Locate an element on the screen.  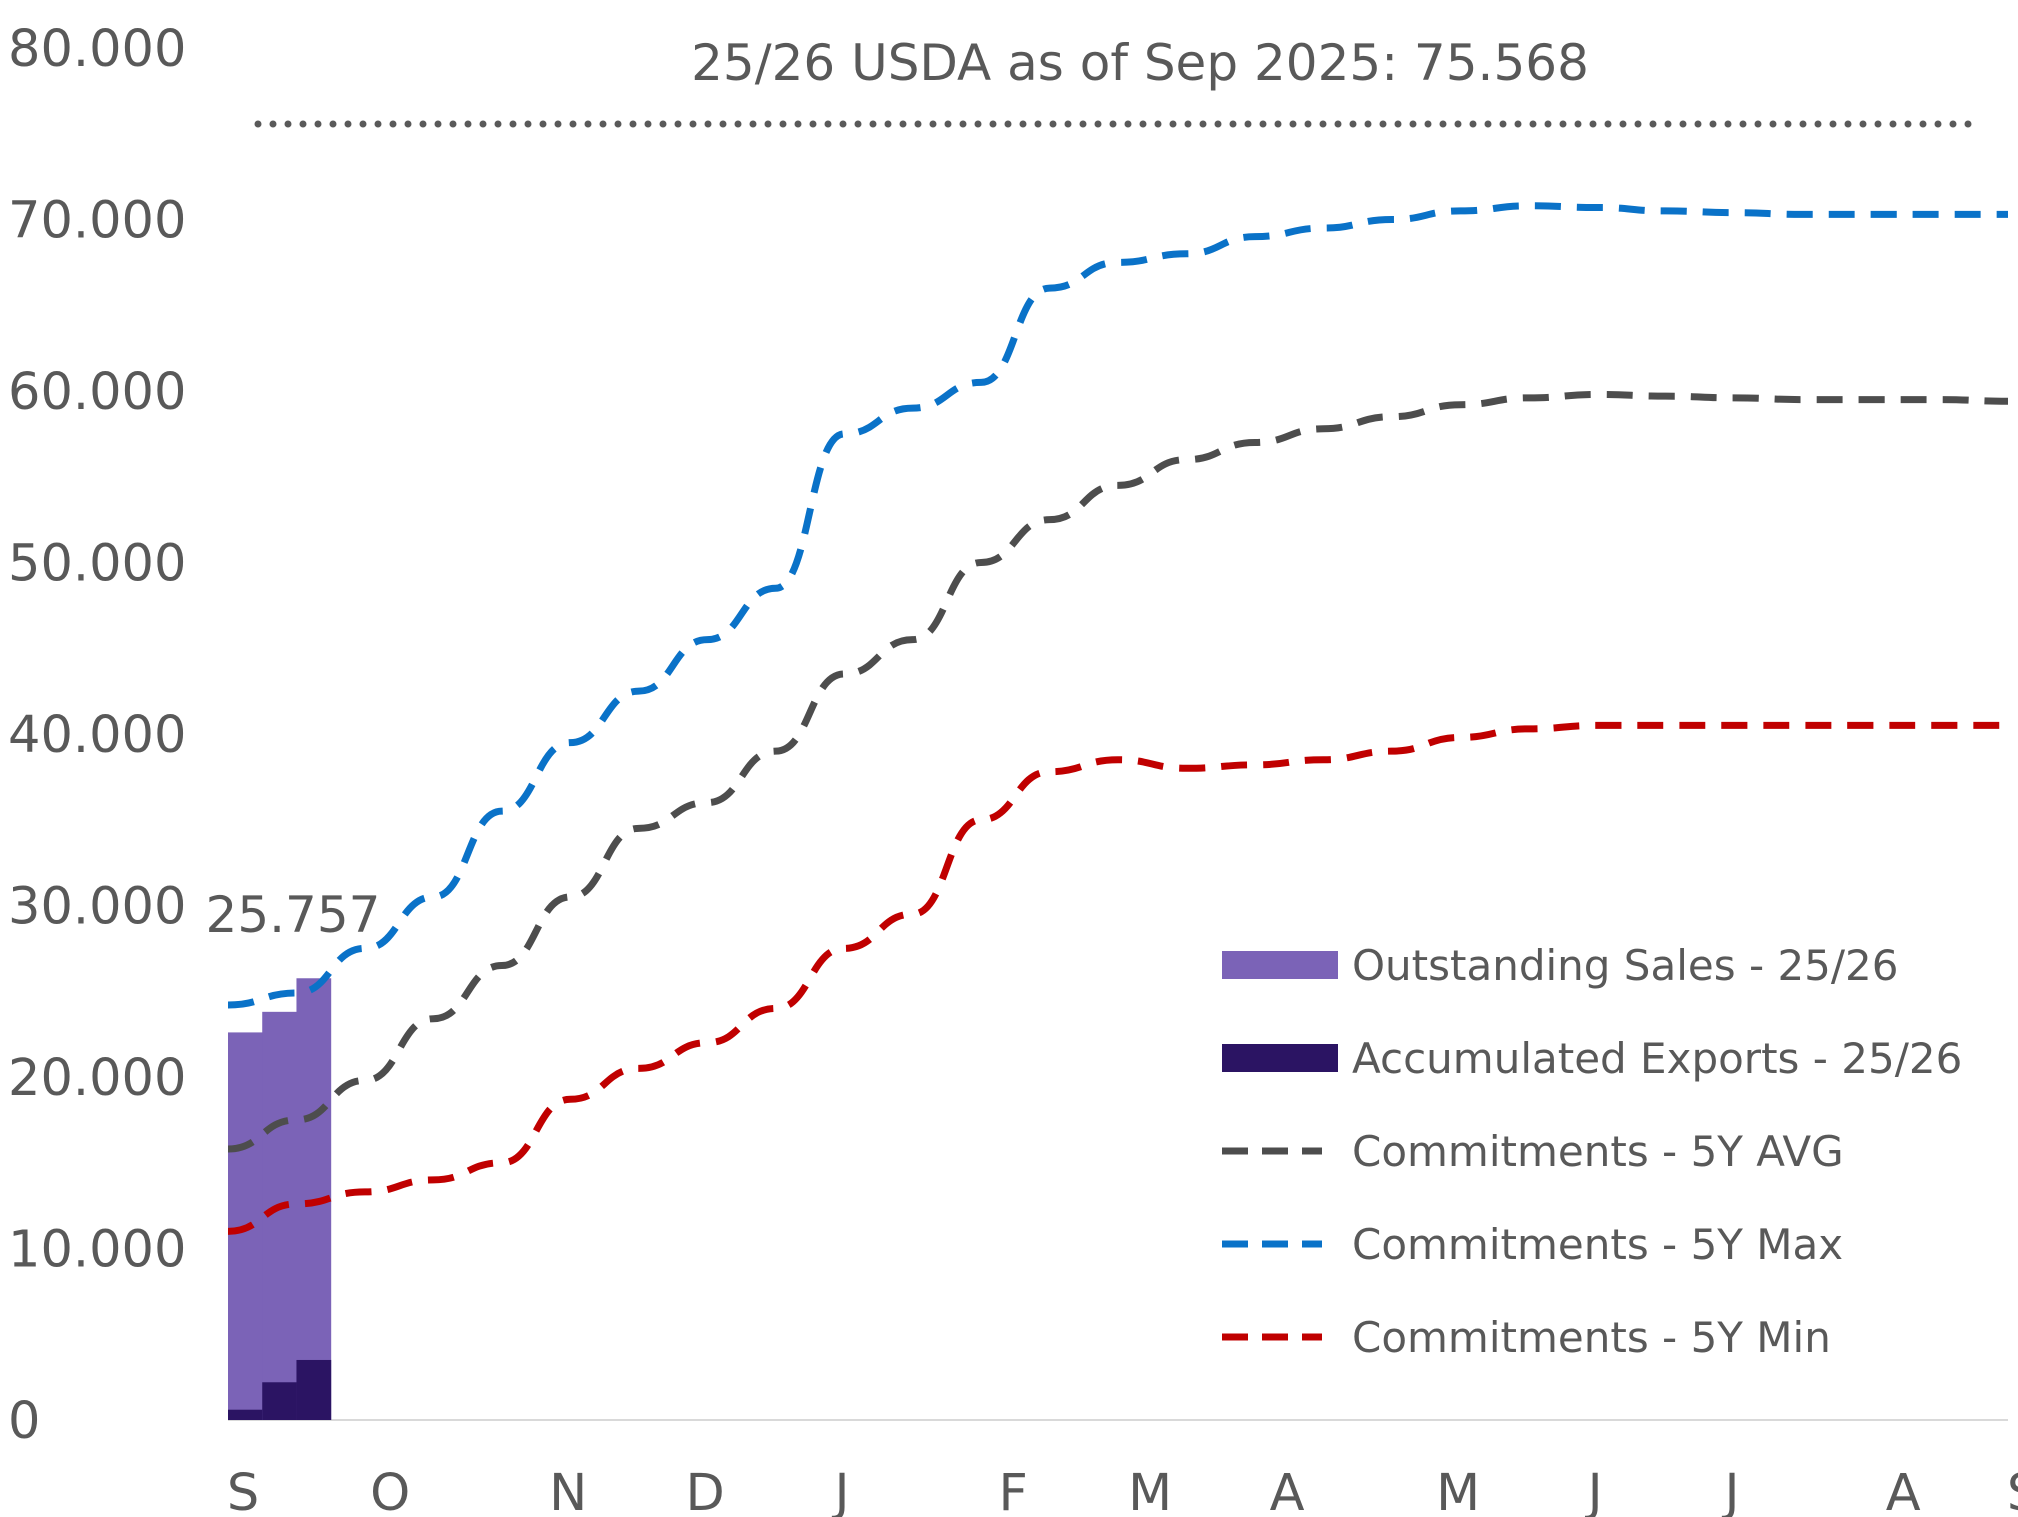
legend-item: Commitments - 5Y Max is located at coordinates (1532, 1244).